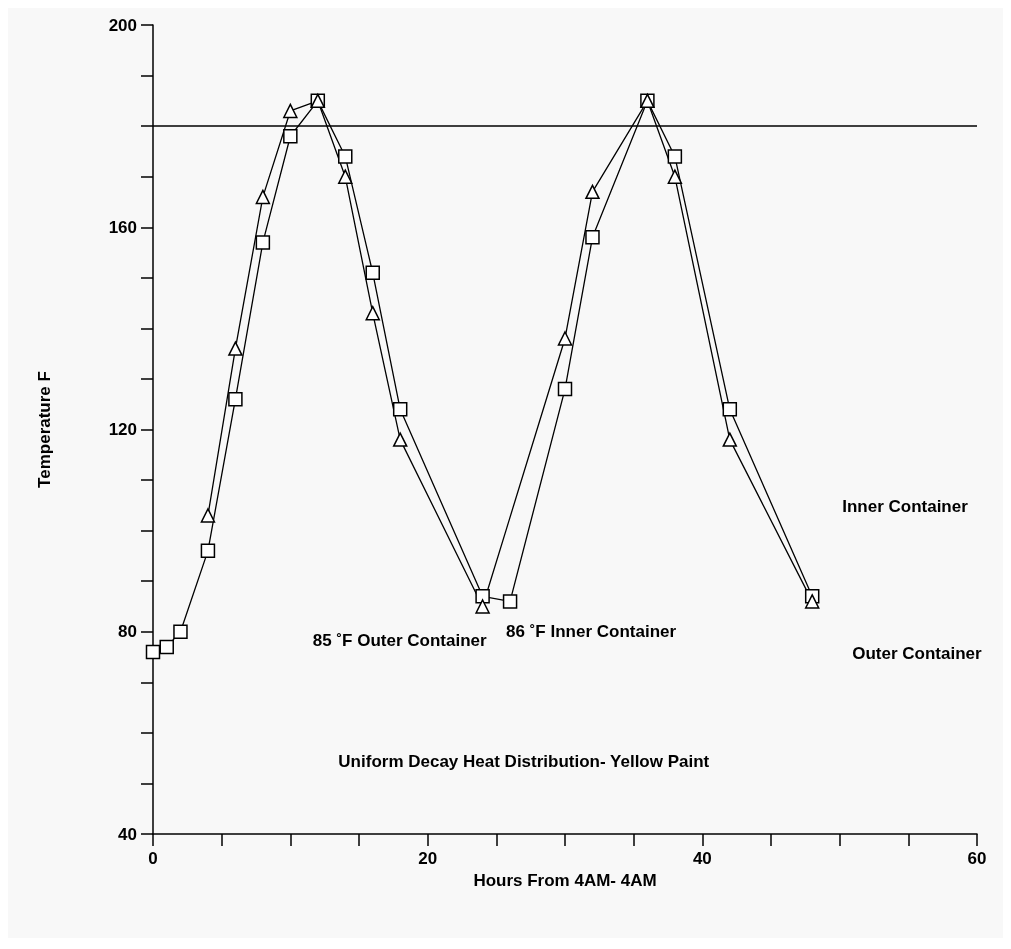  What do you see at coordinates (977, 858) in the screenshot?
I see `x-tick-label: 60` at bounding box center [977, 858].